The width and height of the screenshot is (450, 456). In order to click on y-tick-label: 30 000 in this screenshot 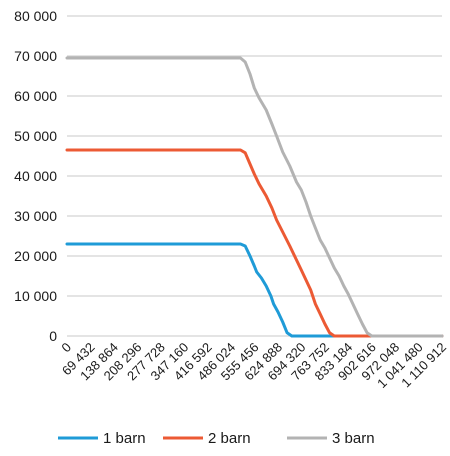, I will do `click(35, 216)`.